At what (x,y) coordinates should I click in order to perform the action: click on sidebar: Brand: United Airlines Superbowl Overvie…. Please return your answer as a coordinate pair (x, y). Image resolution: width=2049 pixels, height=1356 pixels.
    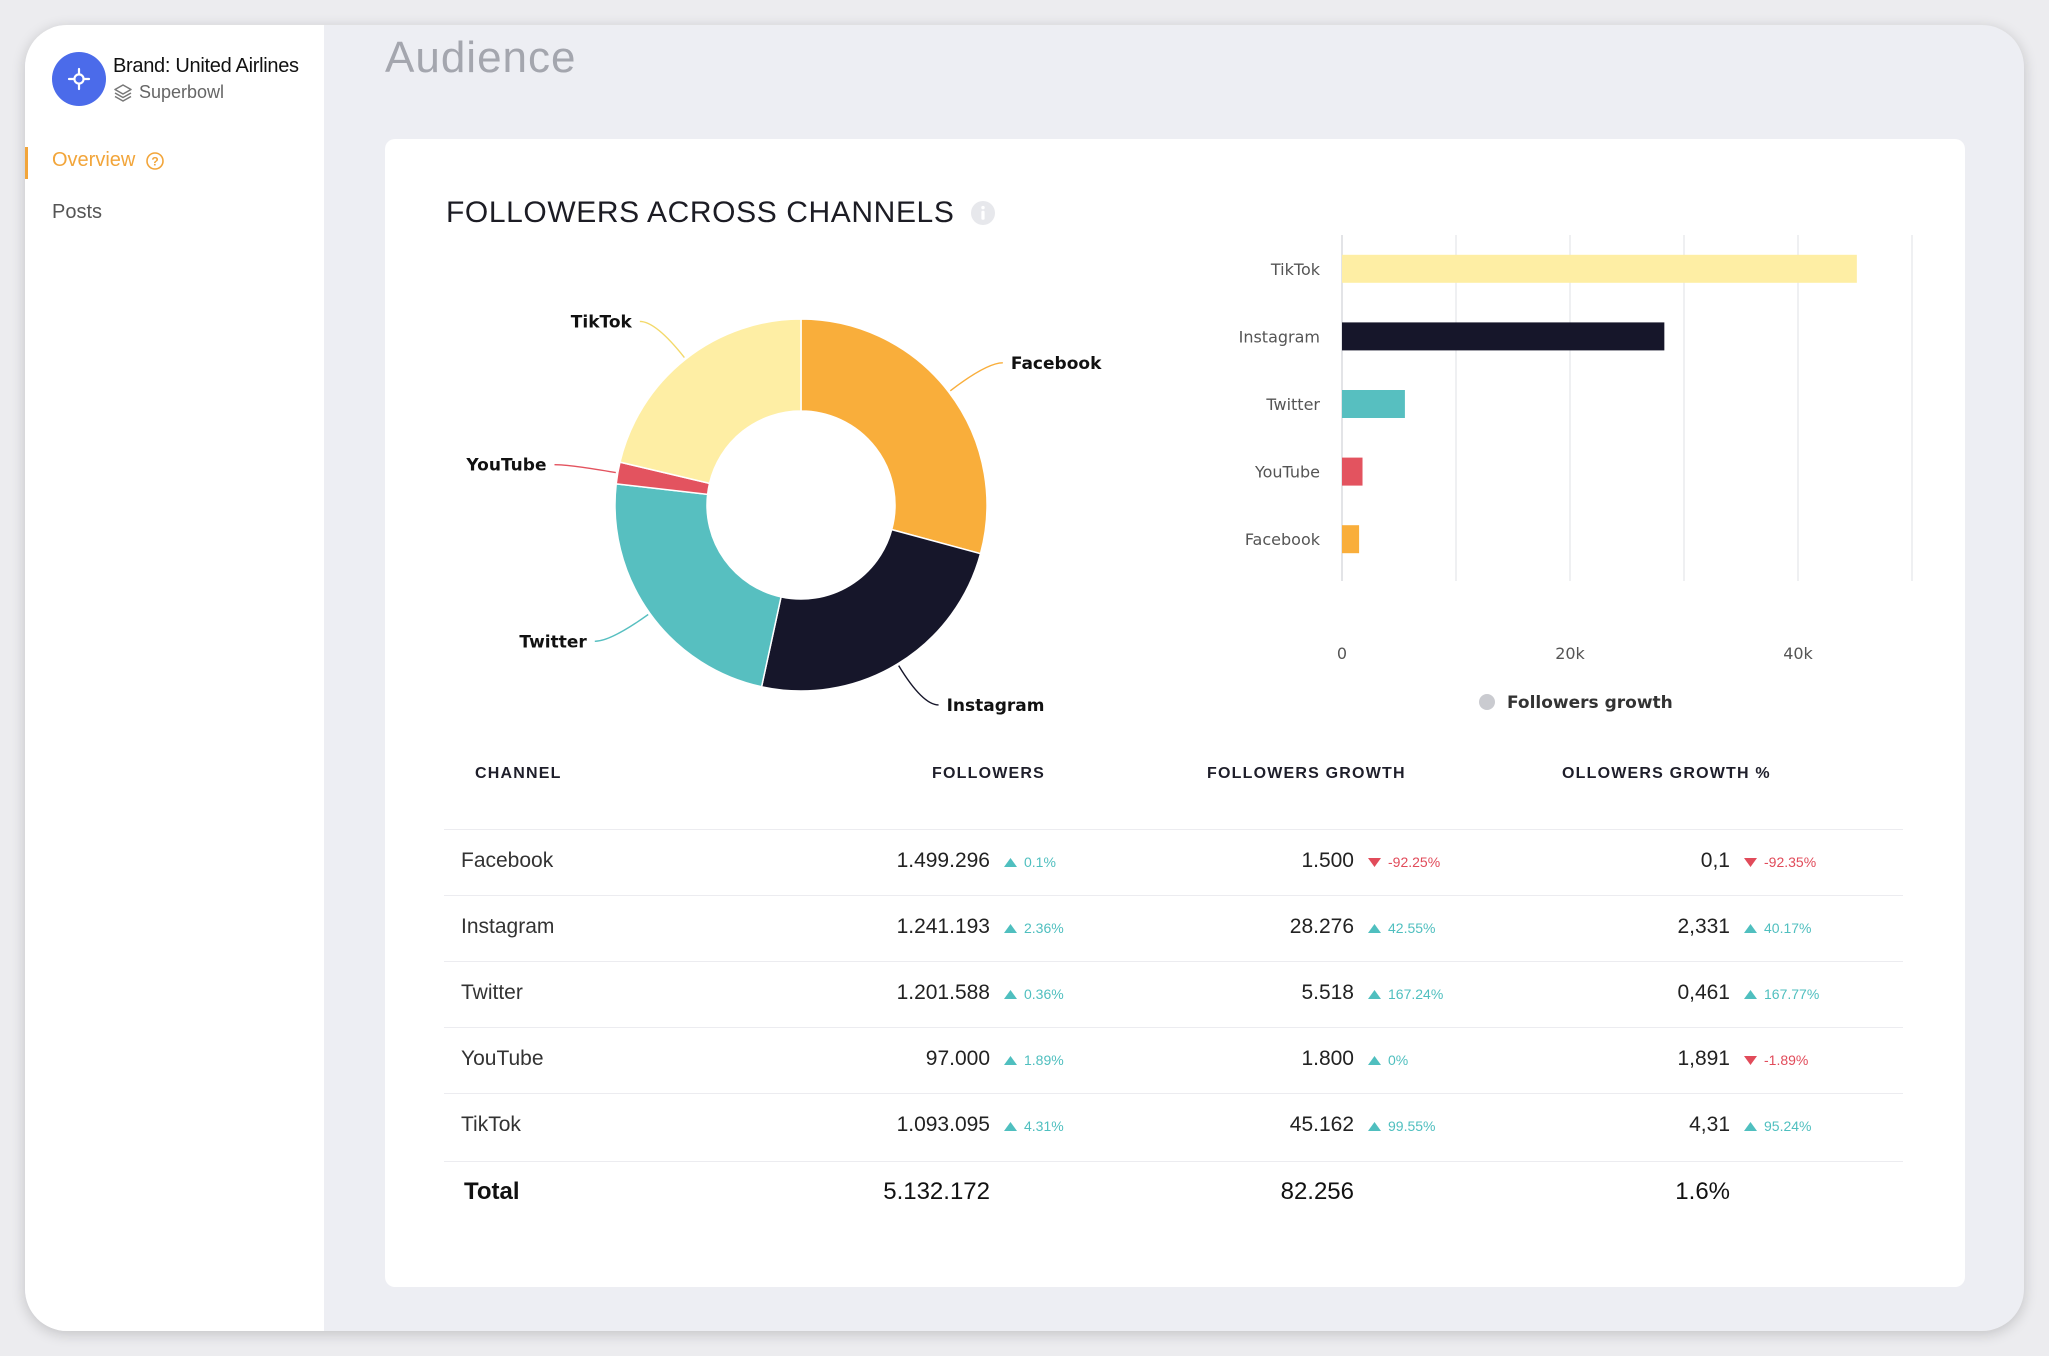
    Looking at the image, I should click on (174, 678).